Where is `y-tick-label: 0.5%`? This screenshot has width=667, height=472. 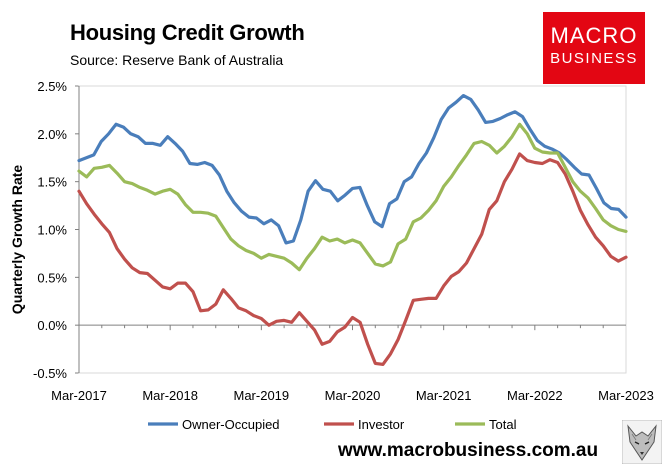 y-tick-label: 0.5% is located at coordinates (52, 277).